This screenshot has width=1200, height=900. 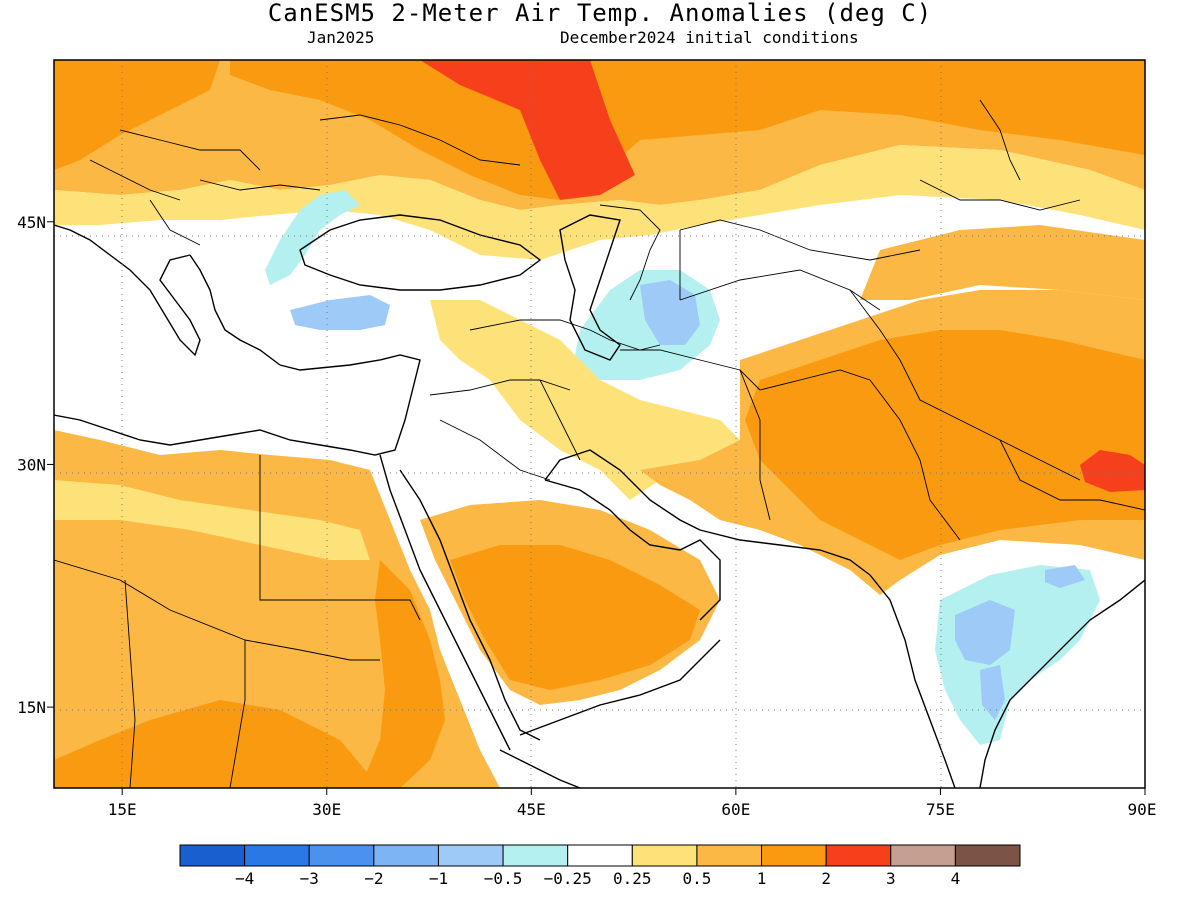 What do you see at coordinates (531, 809) in the screenshot?
I see `lon-tick-label: 45E` at bounding box center [531, 809].